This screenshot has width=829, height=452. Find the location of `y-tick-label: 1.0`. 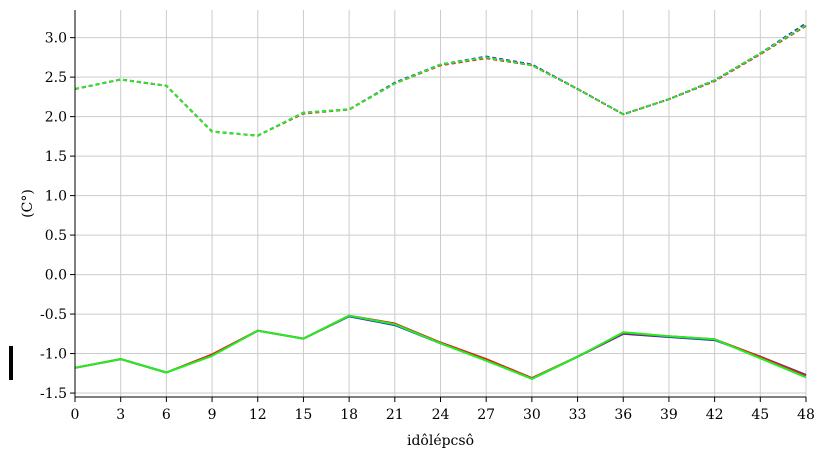

y-tick-label: 1.0 is located at coordinates (56, 197).